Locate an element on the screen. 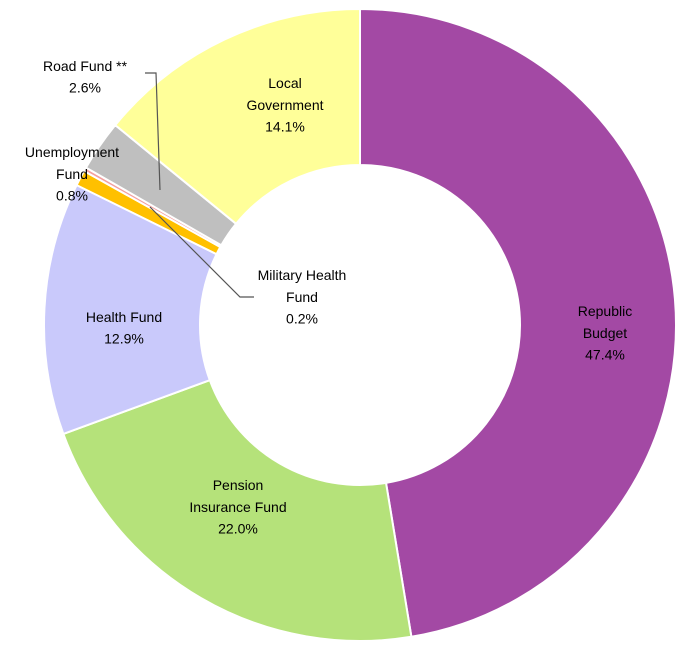 Image resolution: width=691 pixels, height=645 pixels. segment-value-label: 2.6% is located at coordinates (85, 88).